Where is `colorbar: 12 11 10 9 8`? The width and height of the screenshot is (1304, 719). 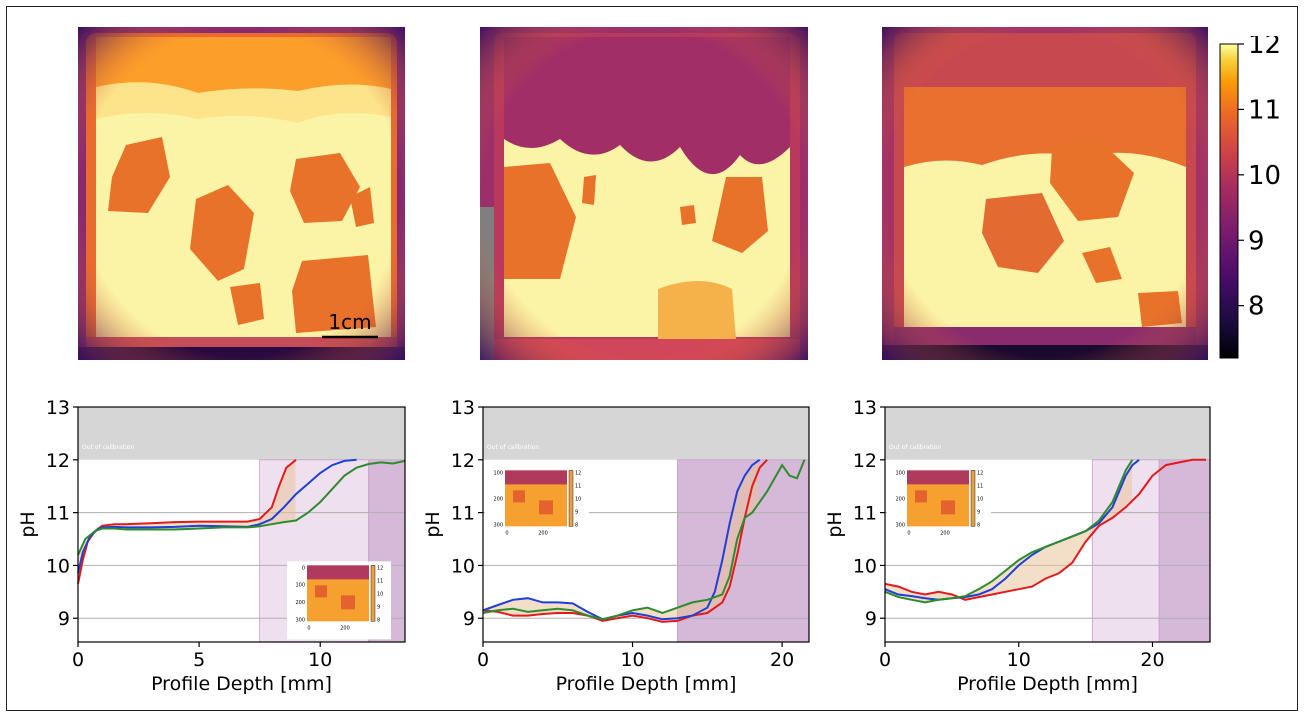 colorbar: 12 11 10 9 8 is located at coordinates (1260, 198).